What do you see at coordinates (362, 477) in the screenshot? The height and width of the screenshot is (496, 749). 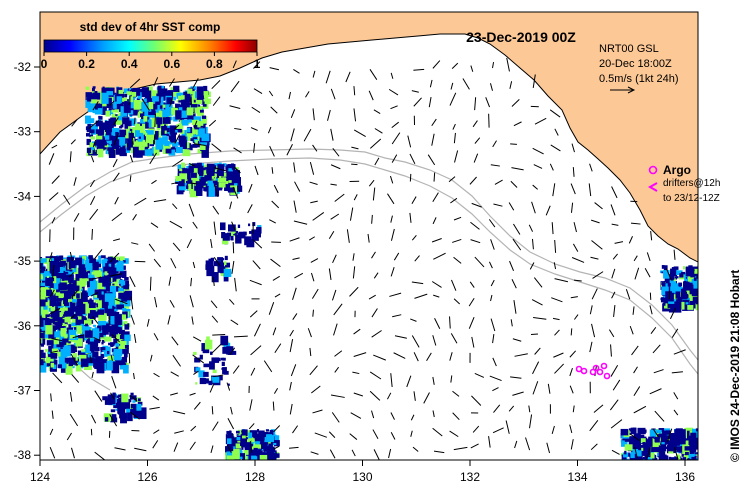 I see `x-tick-label: 130` at bounding box center [362, 477].